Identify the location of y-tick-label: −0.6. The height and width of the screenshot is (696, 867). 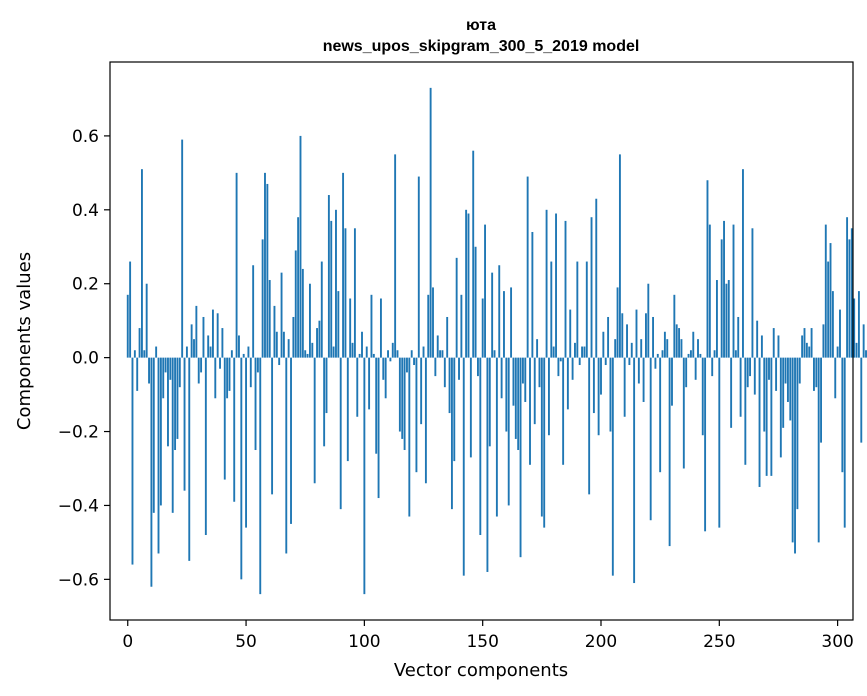
(78, 580).